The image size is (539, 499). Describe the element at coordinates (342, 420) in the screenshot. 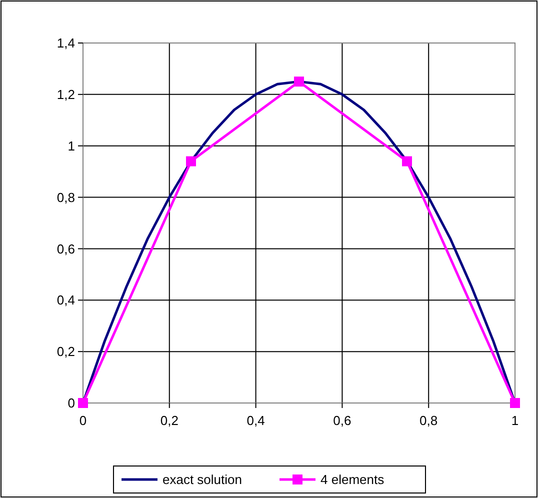

I see `x-tick-label: 0,6` at that location.